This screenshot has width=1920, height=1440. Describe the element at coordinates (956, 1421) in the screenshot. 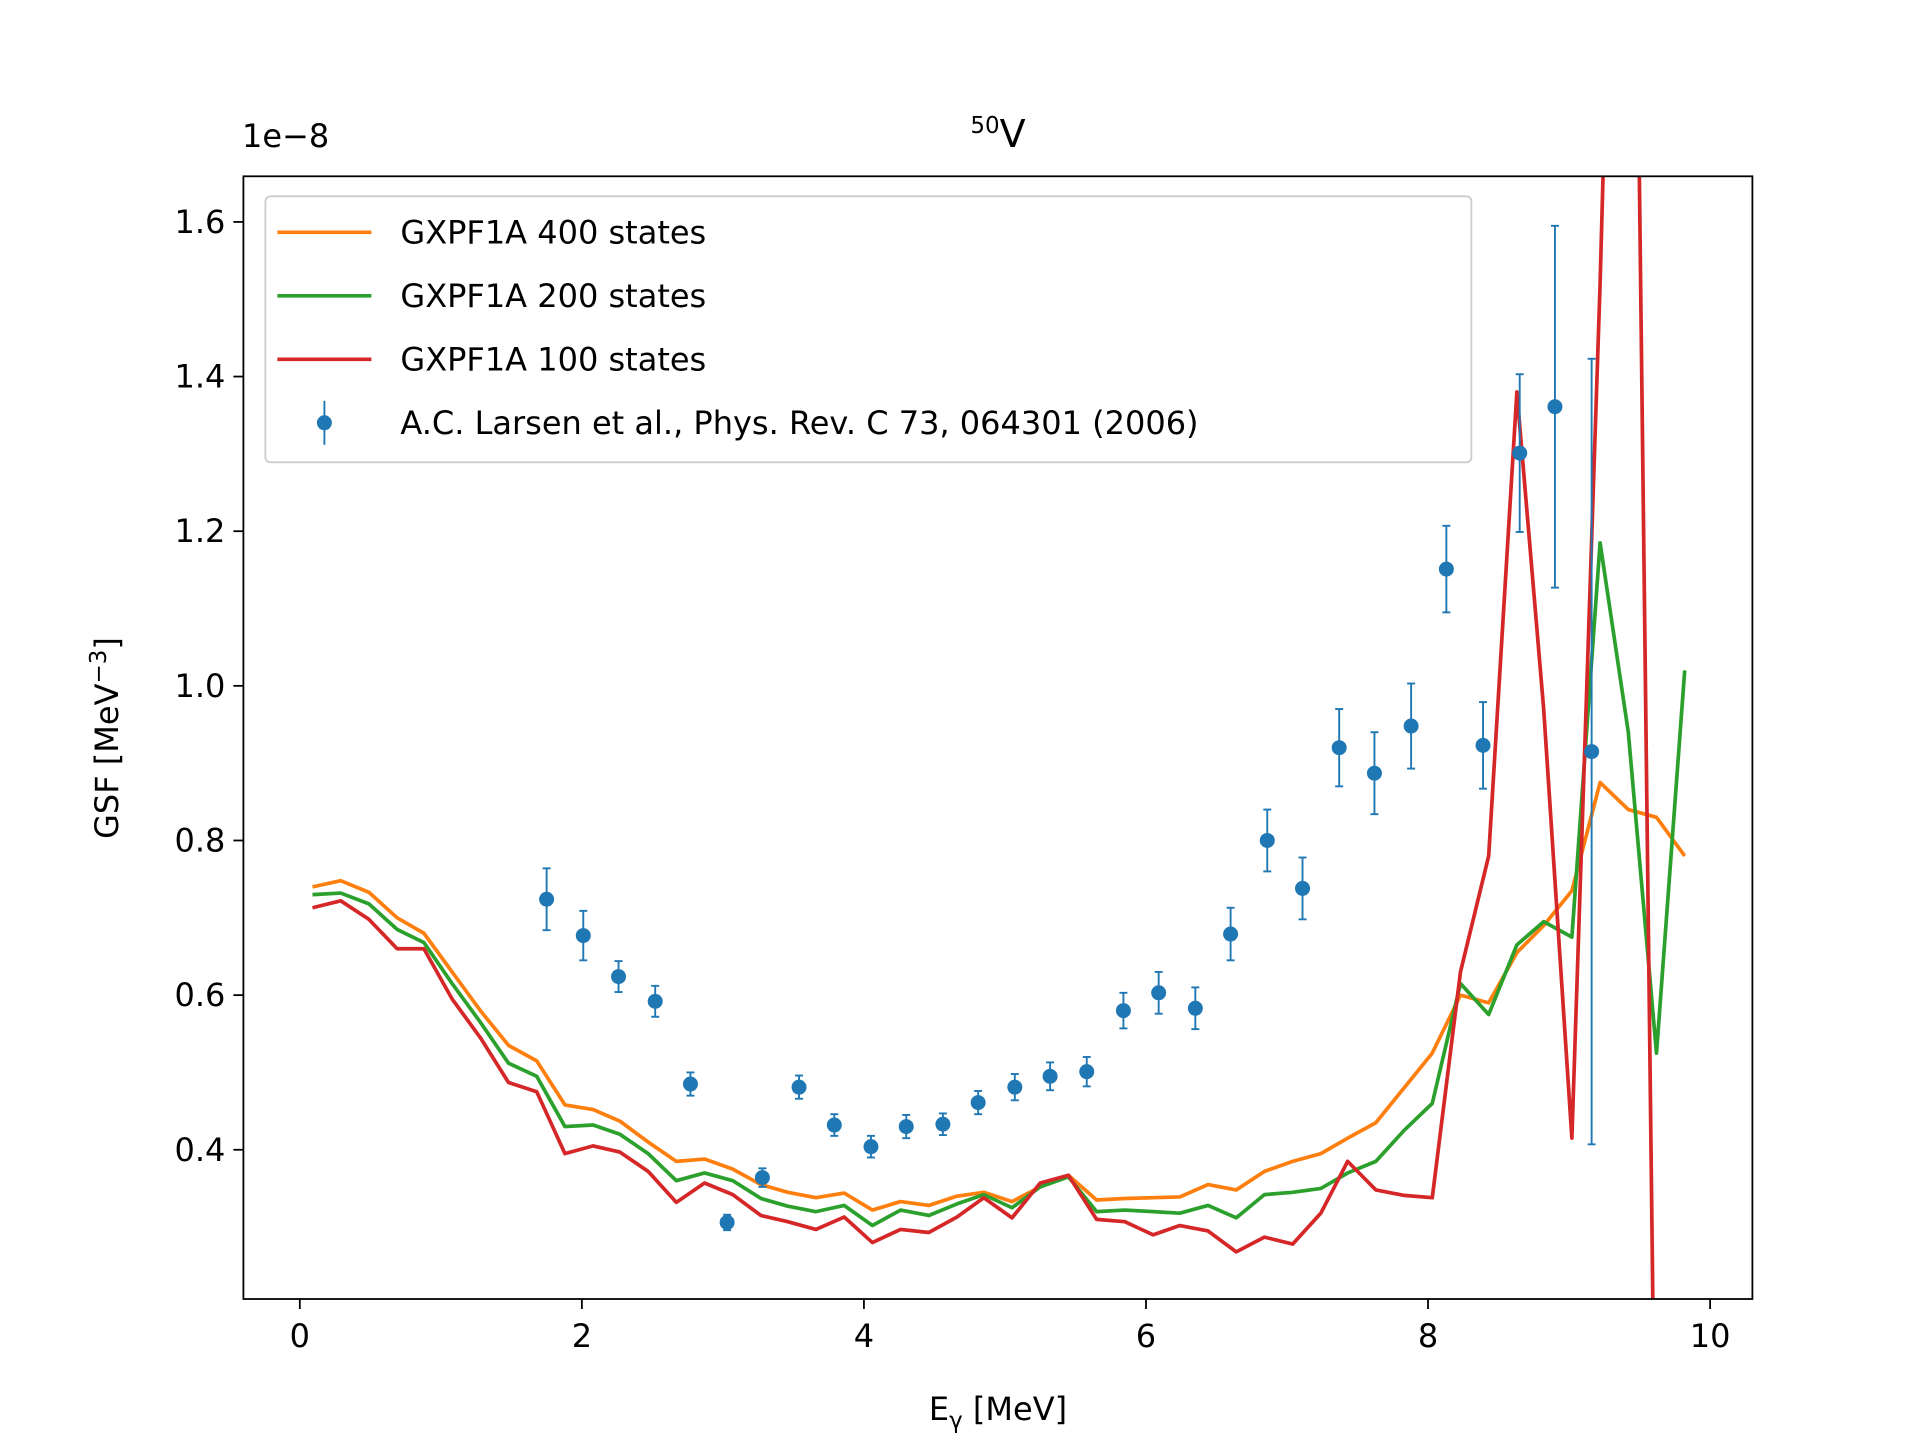

I see `x-label-subscript: γ` at that location.